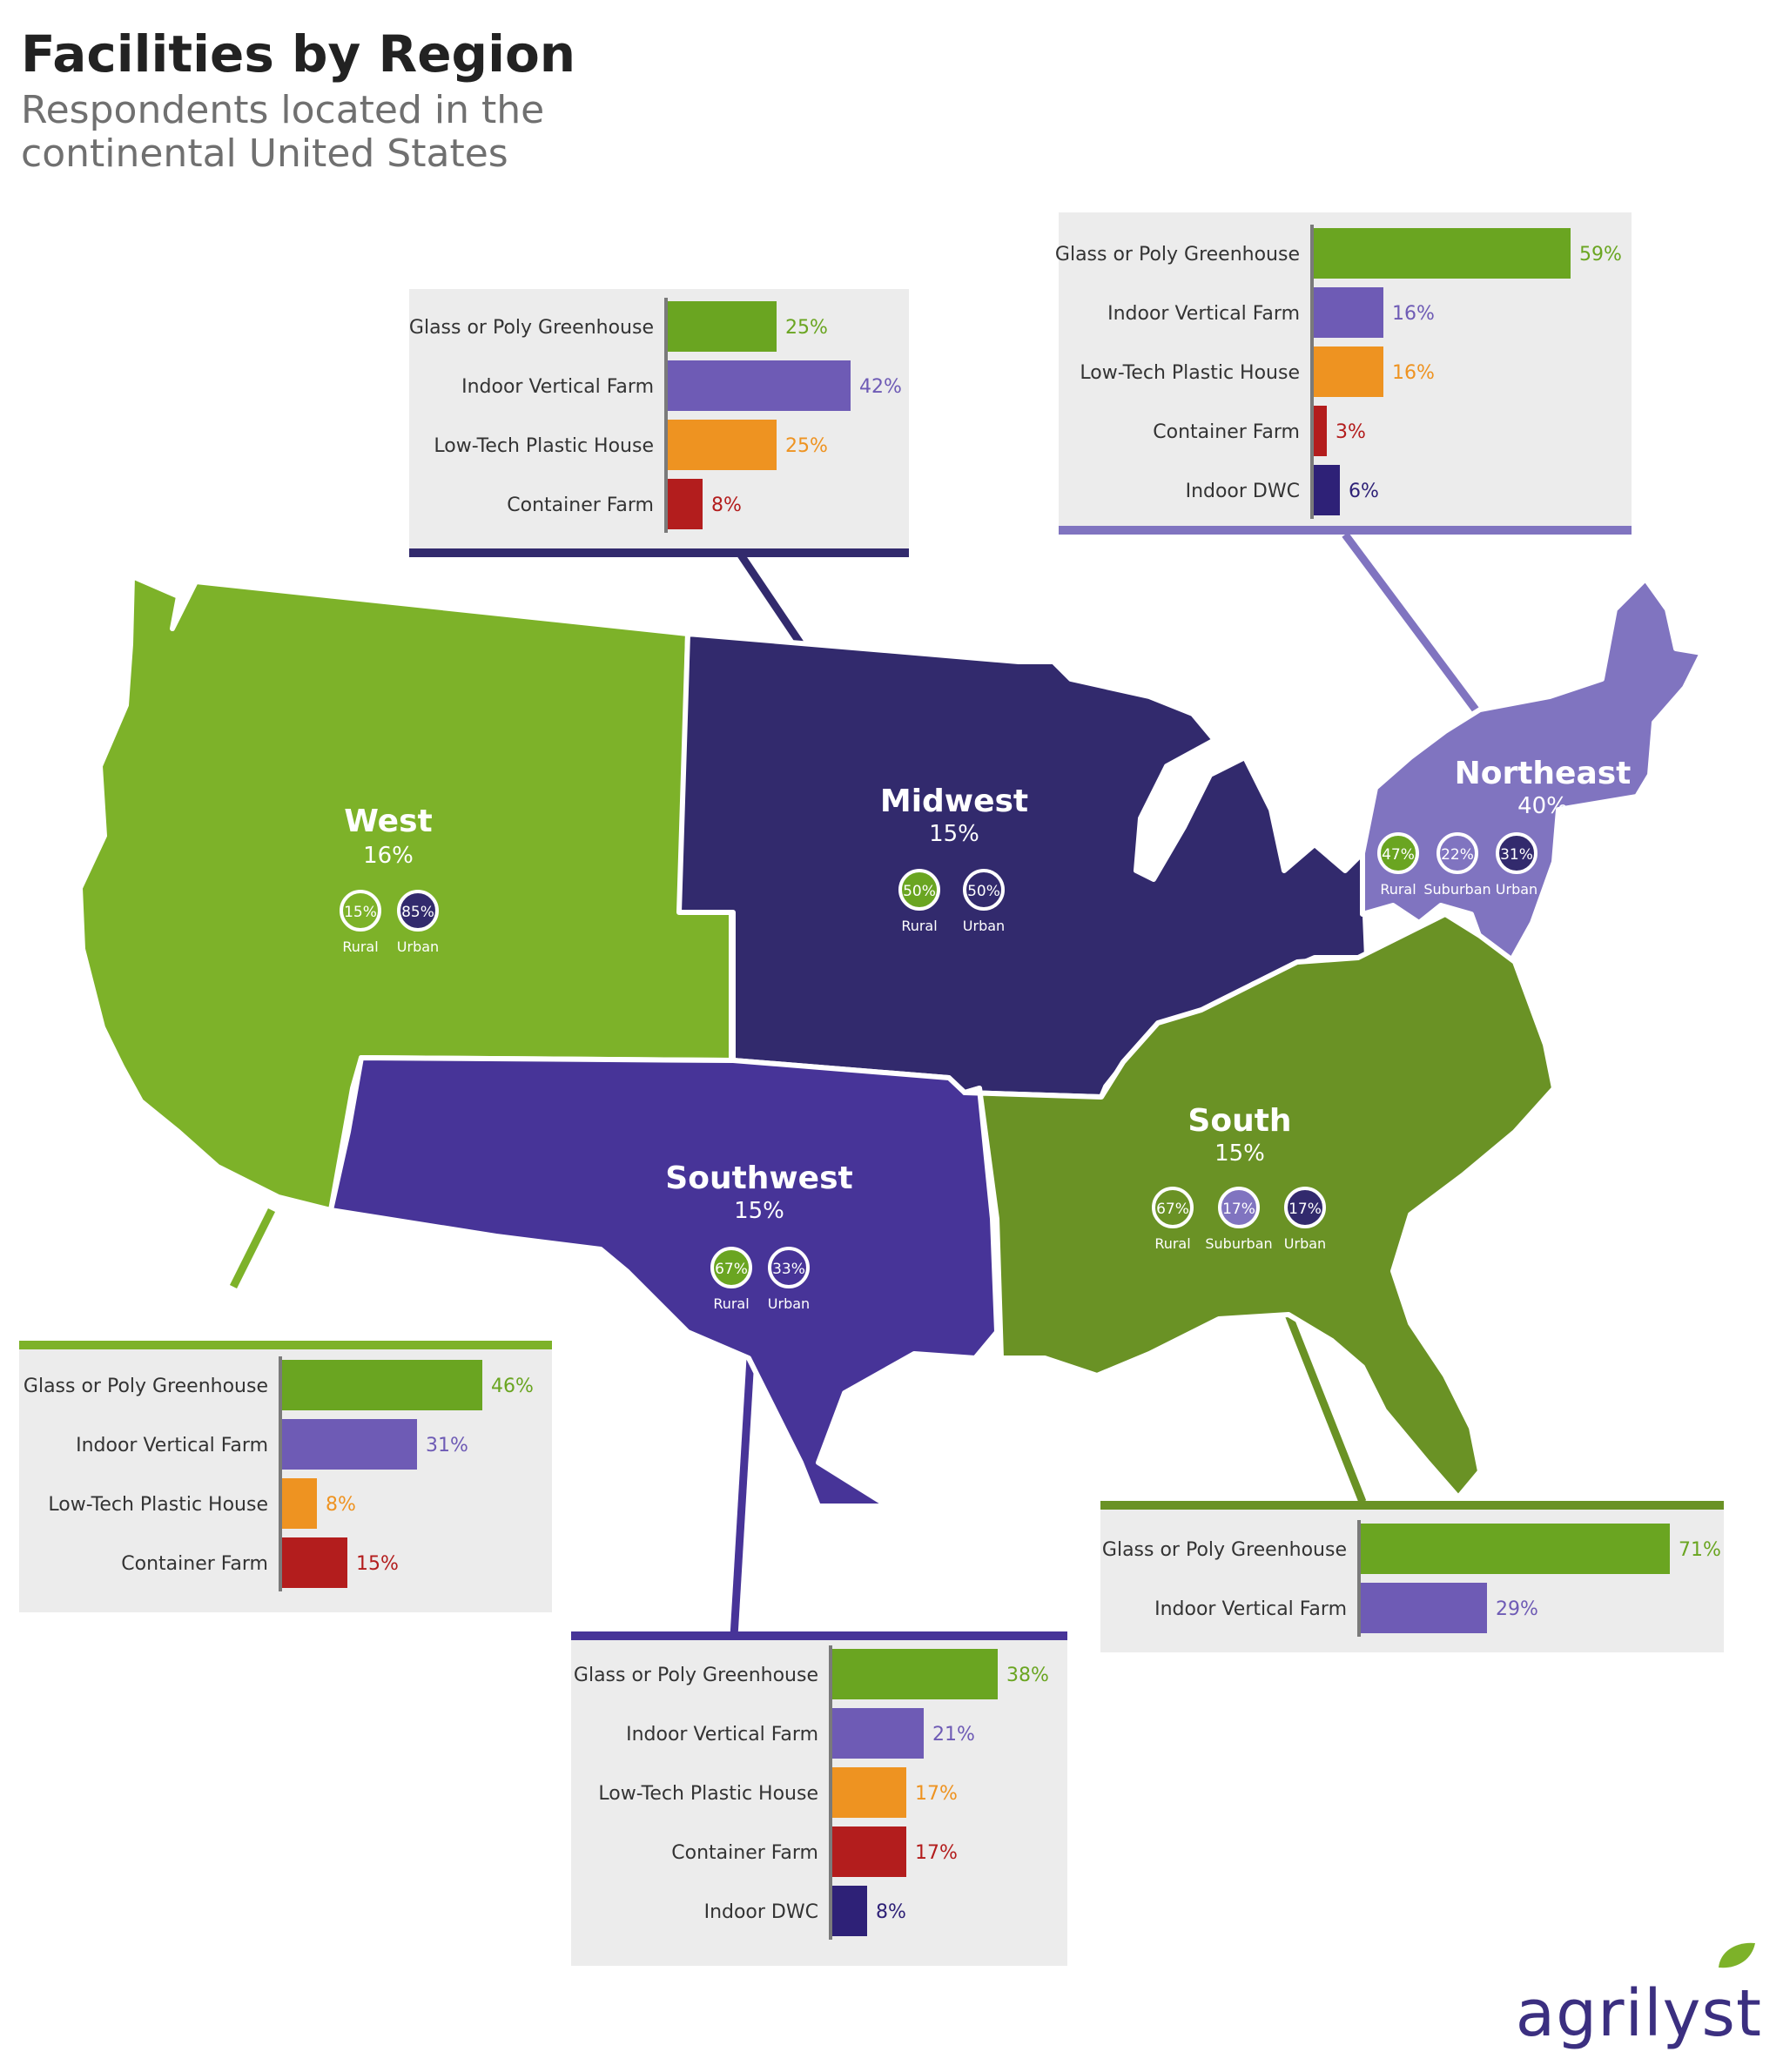 Image resolution: width=1783 pixels, height=2072 pixels. I want to click on south-name: South, so click(1239, 1121).